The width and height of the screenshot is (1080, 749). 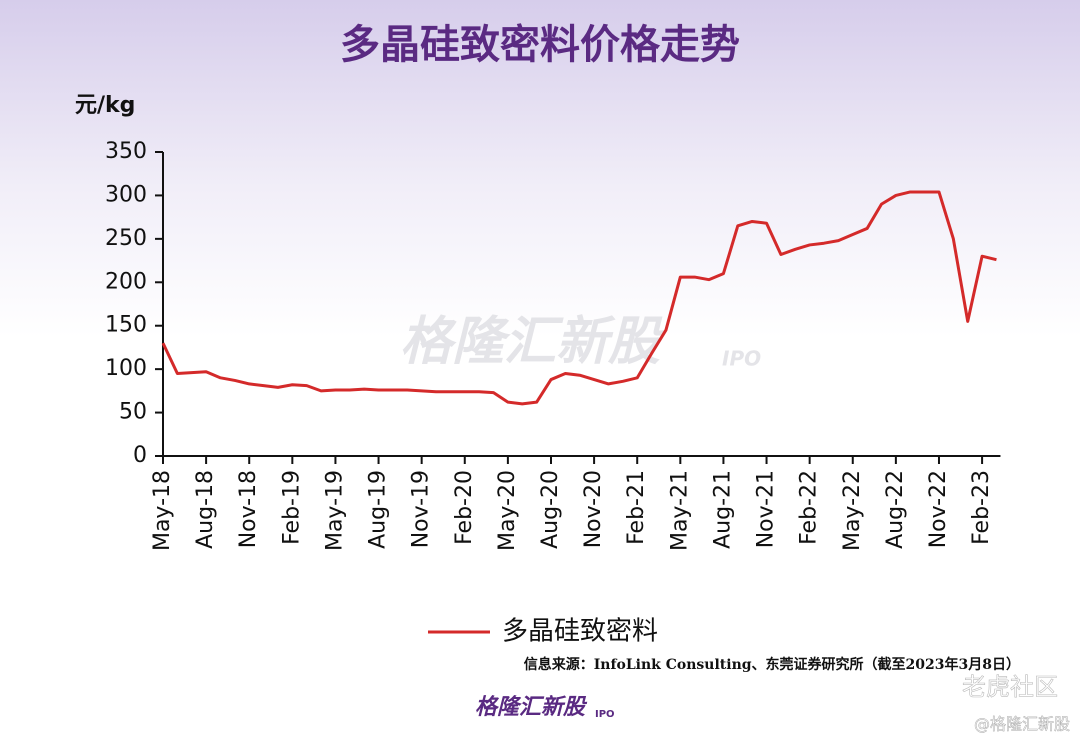 What do you see at coordinates (938, 509) in the screenshot?
I see `x-tick-label: Nov-22` at bounding box center [938, 509].